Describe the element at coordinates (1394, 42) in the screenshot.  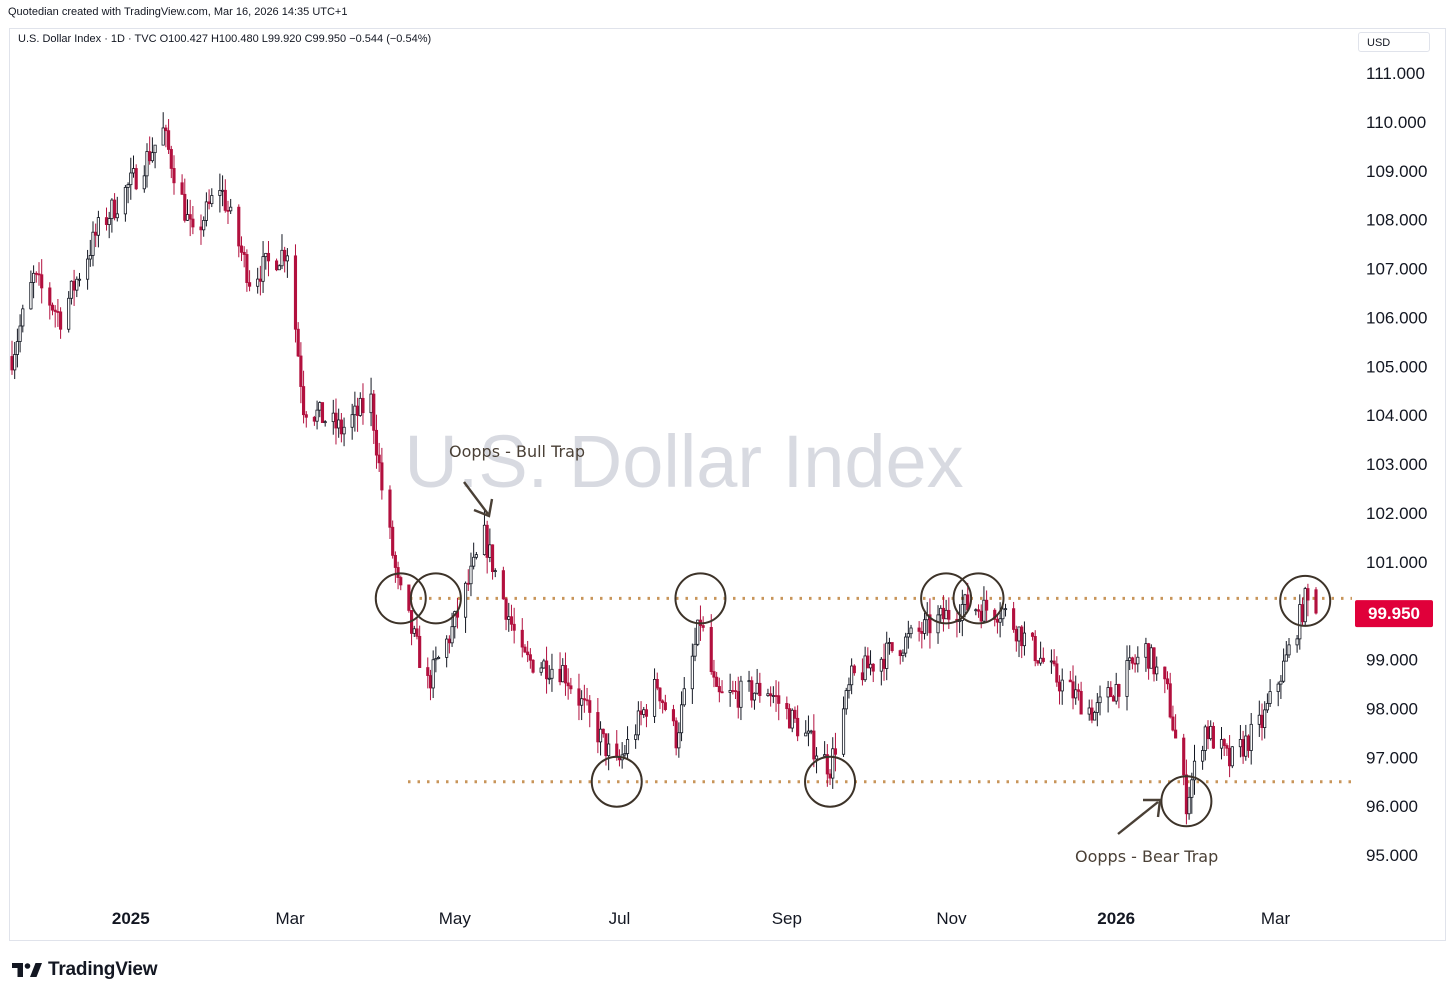
I see `currency-label: USD` at that location.